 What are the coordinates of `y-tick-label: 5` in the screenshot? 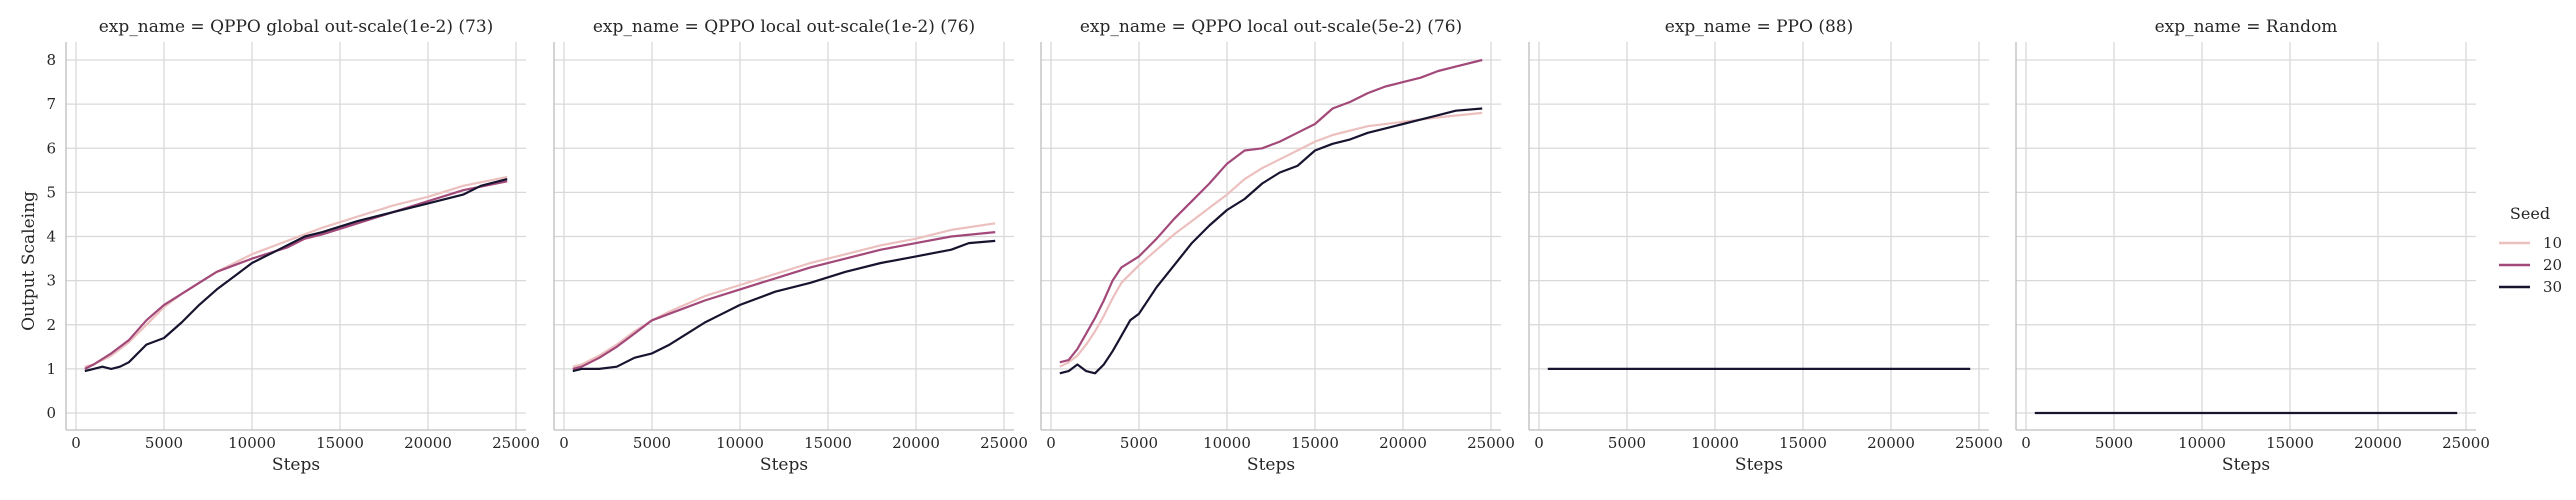 It's located at (51, 192).